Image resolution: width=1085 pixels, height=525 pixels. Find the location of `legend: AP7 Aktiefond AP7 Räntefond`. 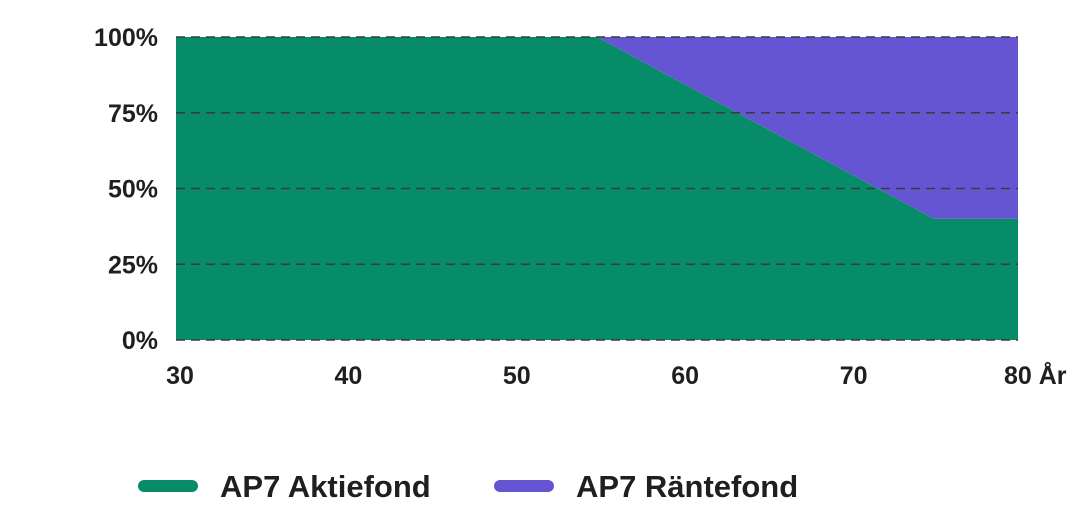

legend: AP7 Aktiefond AP7 Räntefond is located at coordinates (468, 486).